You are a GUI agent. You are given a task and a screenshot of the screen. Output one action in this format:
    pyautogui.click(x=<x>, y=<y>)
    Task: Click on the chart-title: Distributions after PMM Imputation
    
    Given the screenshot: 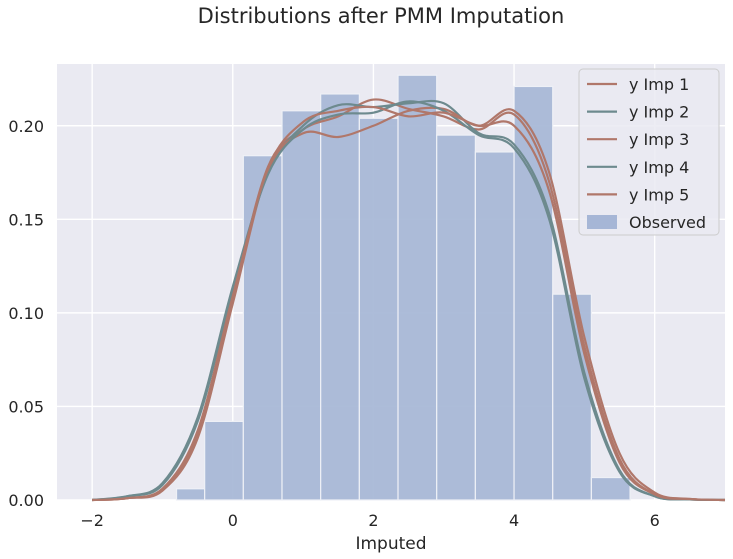 What is the action you would take?
    pyautogui.click(x=381, y=16)
    